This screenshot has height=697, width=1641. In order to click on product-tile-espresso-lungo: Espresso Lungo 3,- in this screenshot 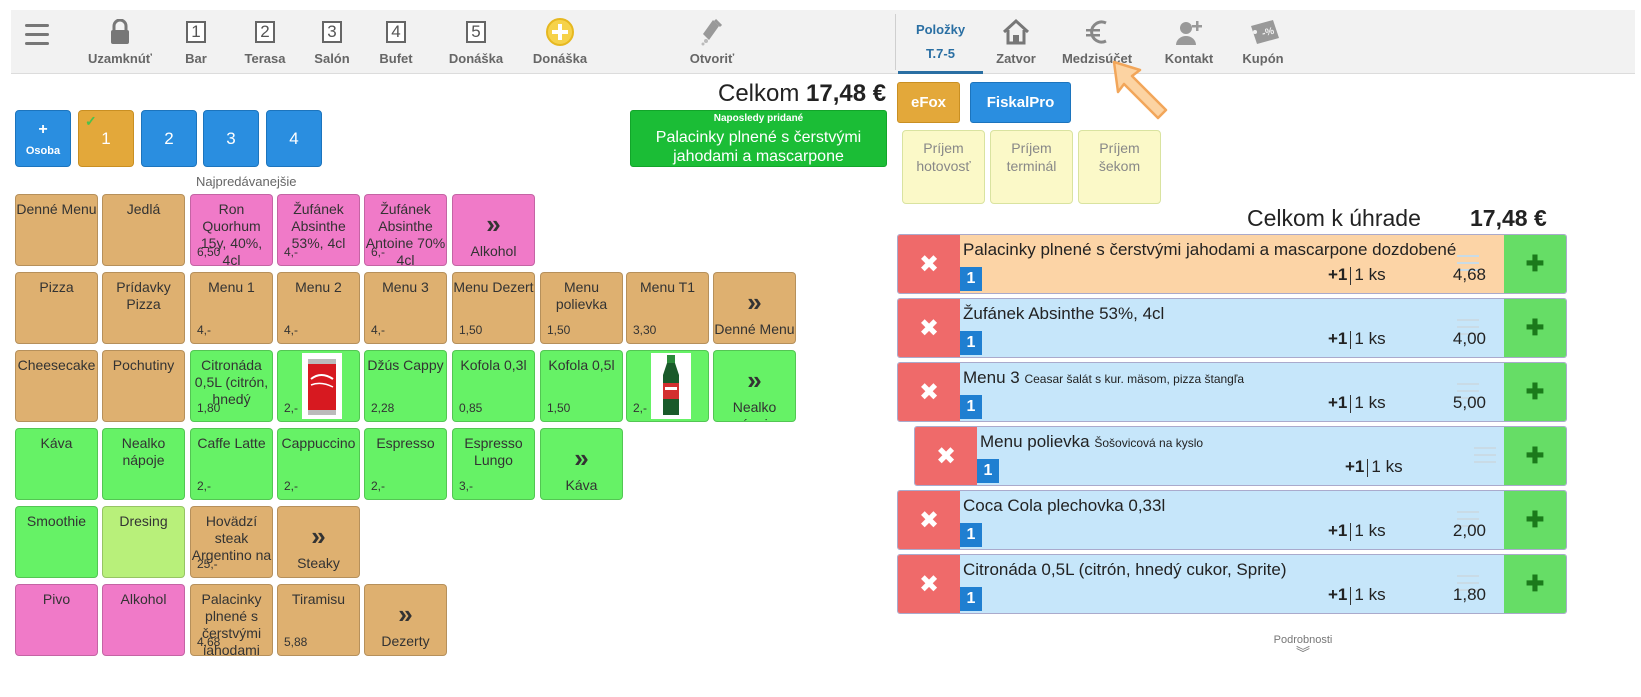, I will do `click(493, 464)`.